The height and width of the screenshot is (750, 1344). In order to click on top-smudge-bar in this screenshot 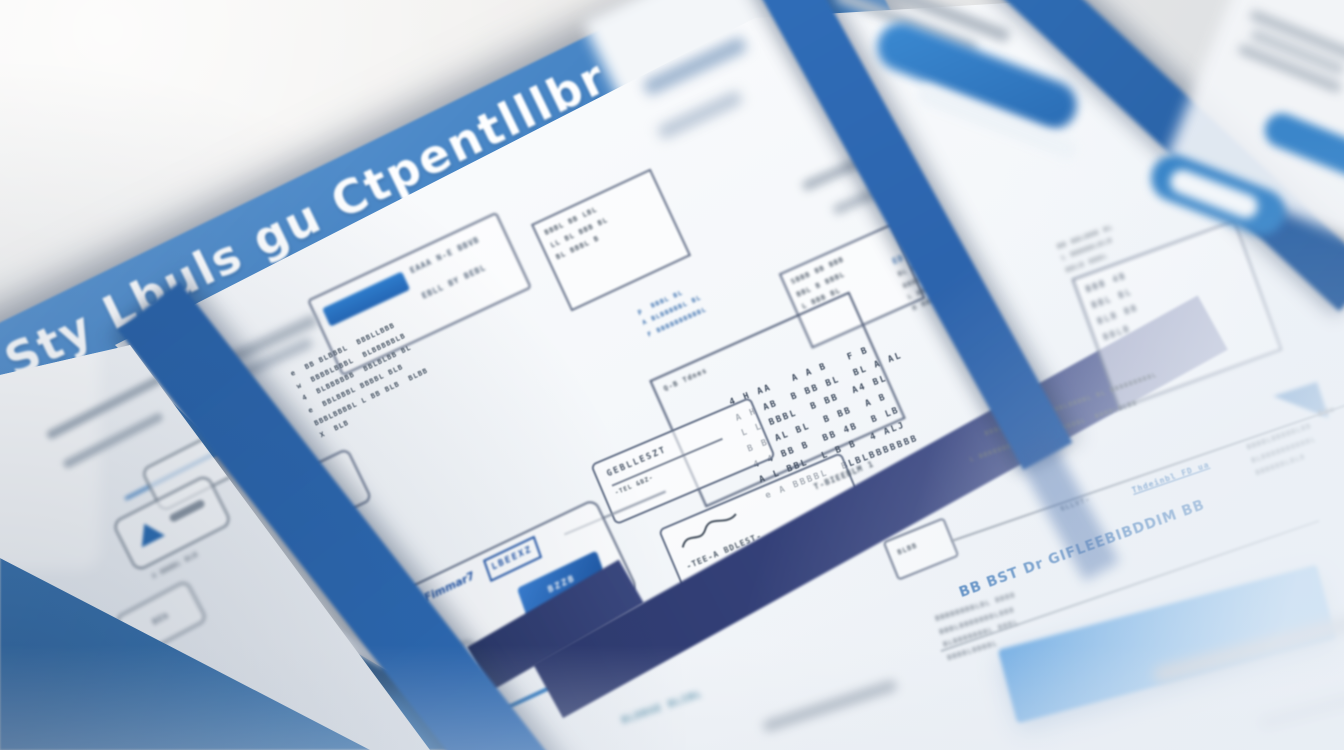, I will do `click(700, 115)`.